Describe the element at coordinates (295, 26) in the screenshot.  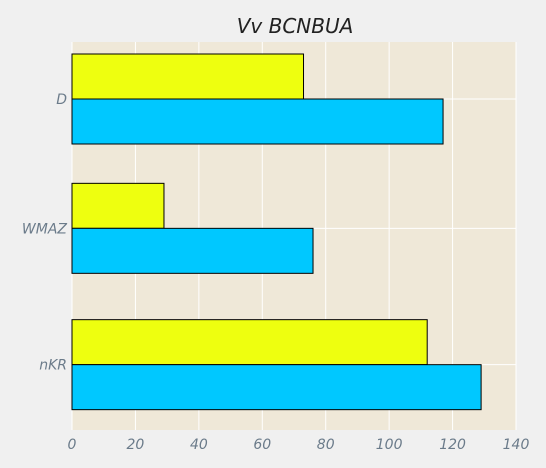
I see `chart-title: Vv BCNBUA` at that location.